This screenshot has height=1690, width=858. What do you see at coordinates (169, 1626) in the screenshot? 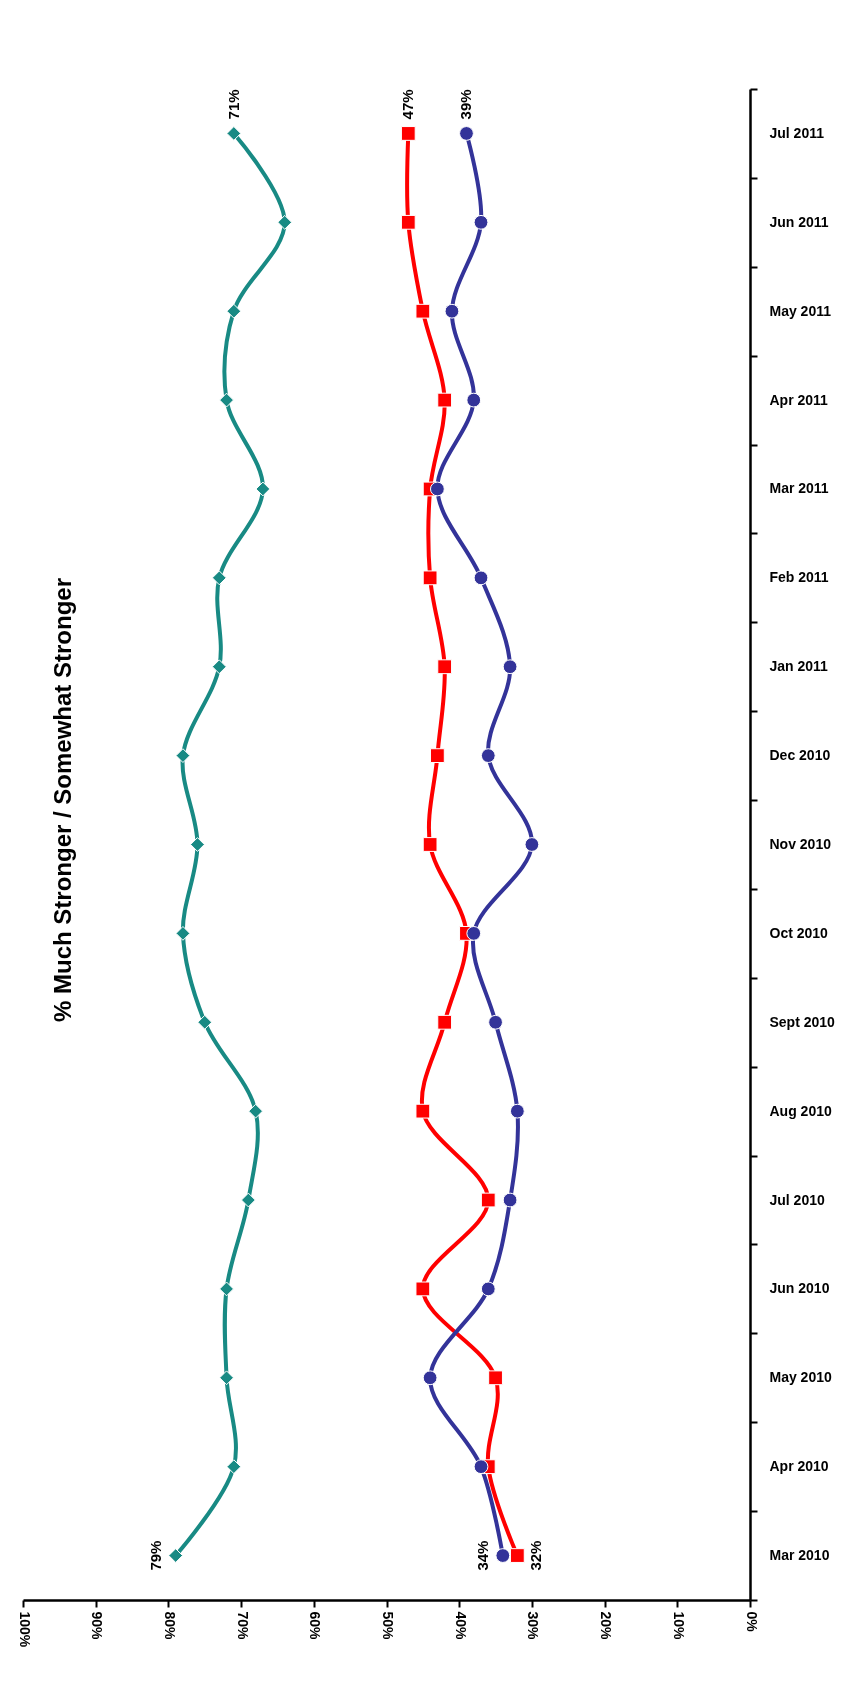
I see `x-tick-label: 80%` at bounding box center [169, 1626].